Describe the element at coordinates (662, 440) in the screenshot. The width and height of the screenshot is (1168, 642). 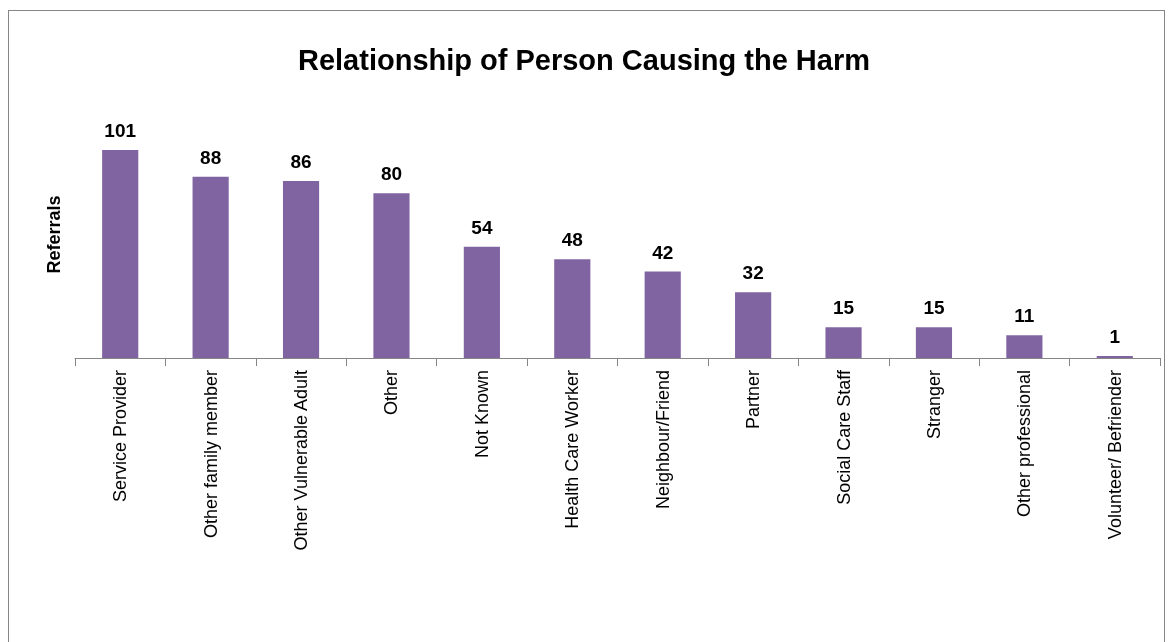
I see `x-tick-label: Neighbour/Friend` at that location.